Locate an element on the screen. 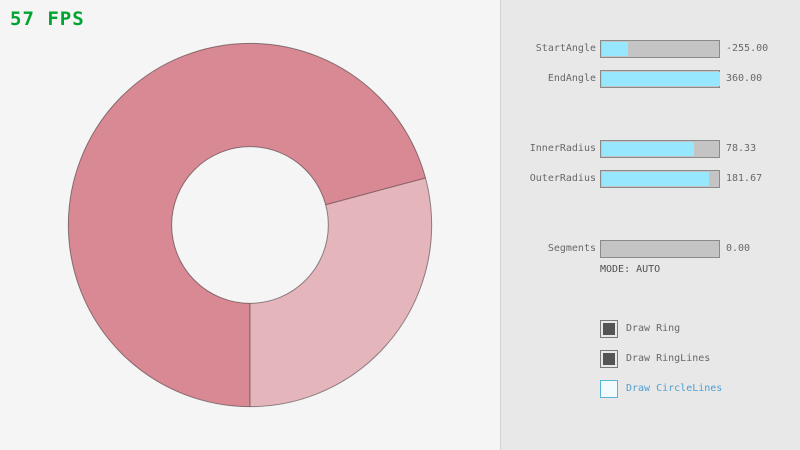  outer-radius-slider-label: OuterRadius is located at coordinates (562, 178).